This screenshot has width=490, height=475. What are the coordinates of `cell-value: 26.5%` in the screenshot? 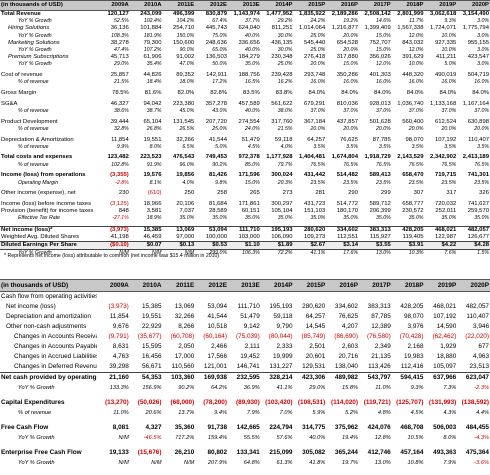 It's located at (187, 128).